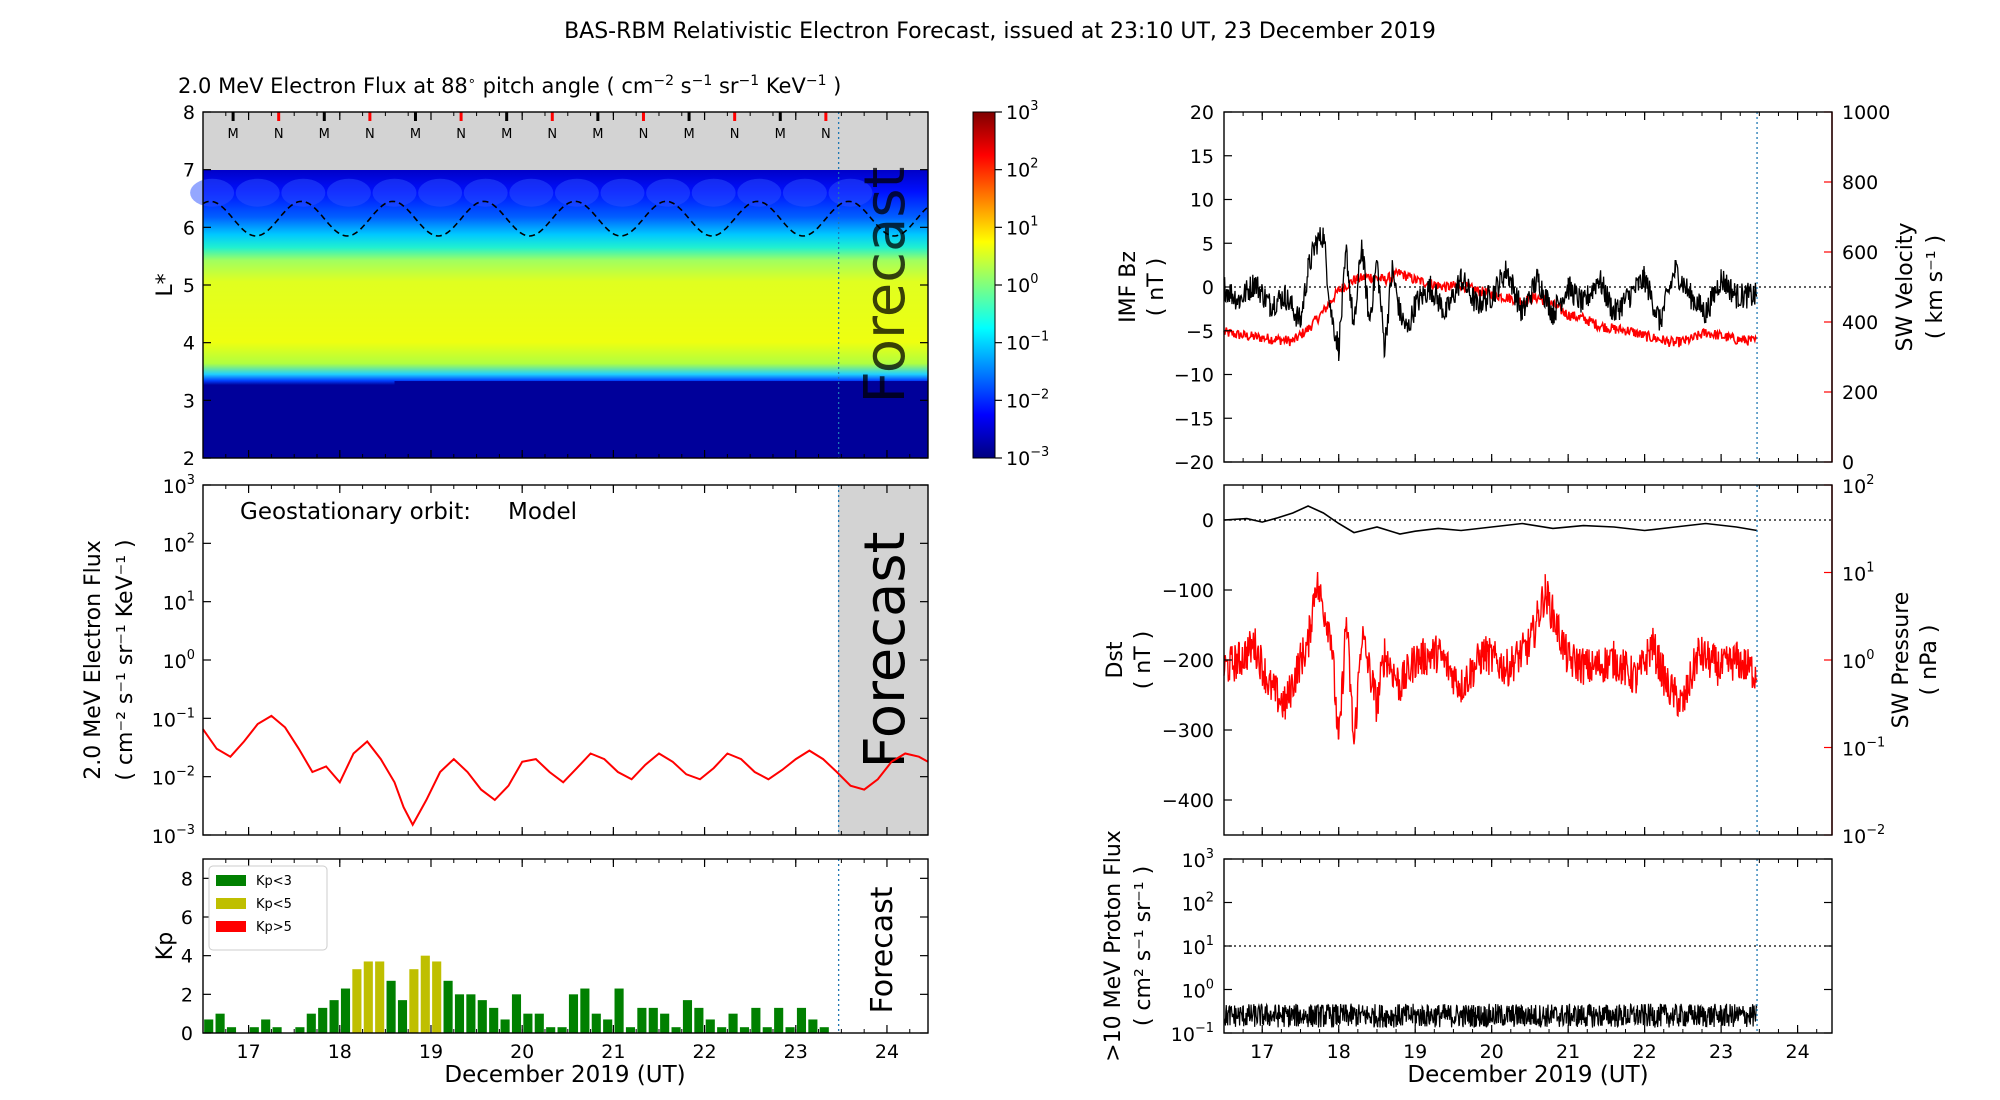 Image resolution: width=2000 pixels, height=1100 pixels. Describe the element at coordinates (1022, 284) in the screenshot. I see `colorbar-tick-label: 10⁰` at that location.